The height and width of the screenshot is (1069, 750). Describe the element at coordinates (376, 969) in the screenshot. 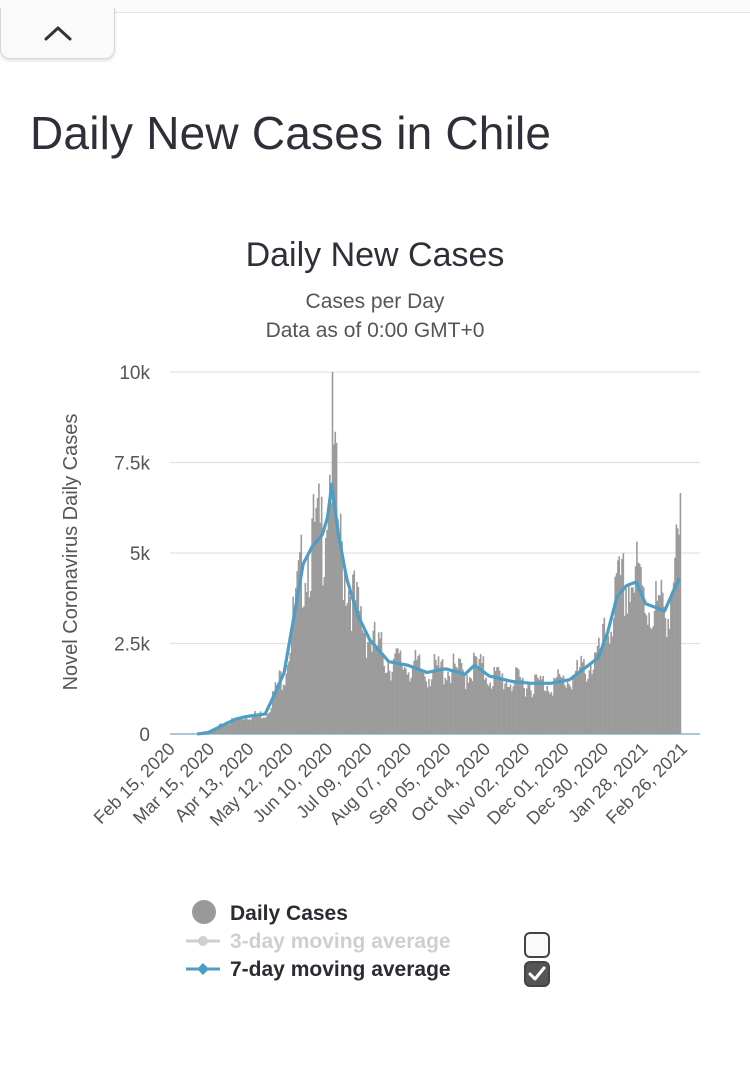

I see `legend-item-7-day-average: 7-day moving average` at that location.